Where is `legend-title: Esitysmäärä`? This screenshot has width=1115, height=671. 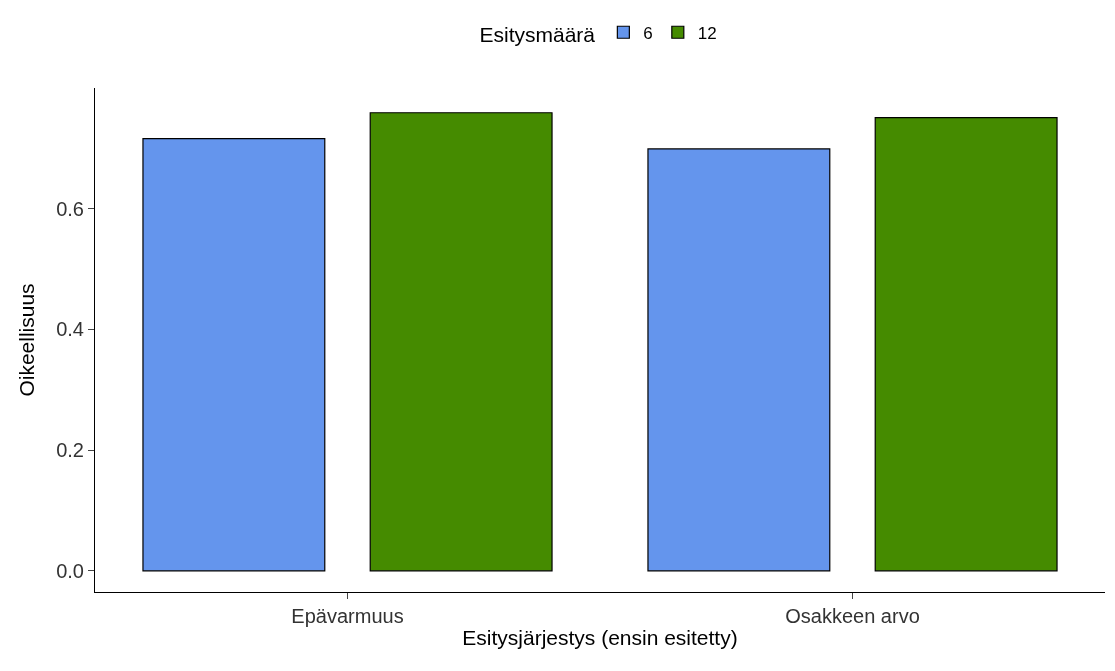
legend-title: Esitysmäärä is located at coordinates (537, 35).